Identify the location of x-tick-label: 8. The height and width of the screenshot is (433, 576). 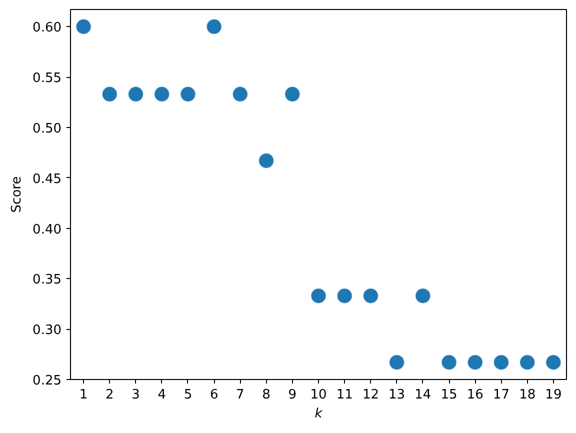
(266, 395).